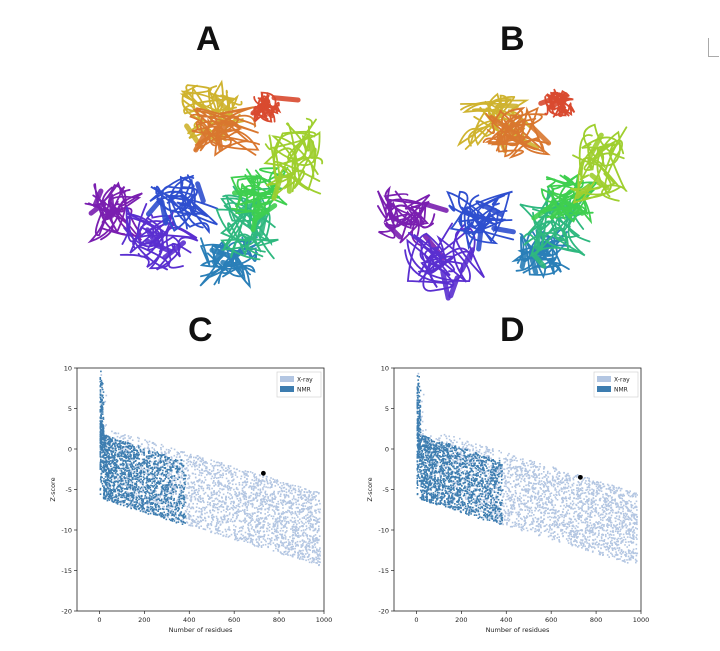 The height and width of the screenshot is (651, 720). I want to click on x-tick-label: 800, so click(596, 620).